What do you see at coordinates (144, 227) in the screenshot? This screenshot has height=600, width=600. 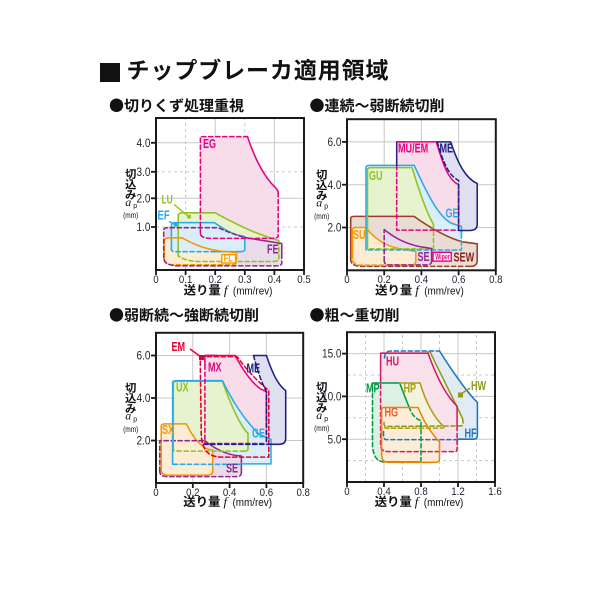 I see `svg-text: 1.0` at bounding box center [144, 227].